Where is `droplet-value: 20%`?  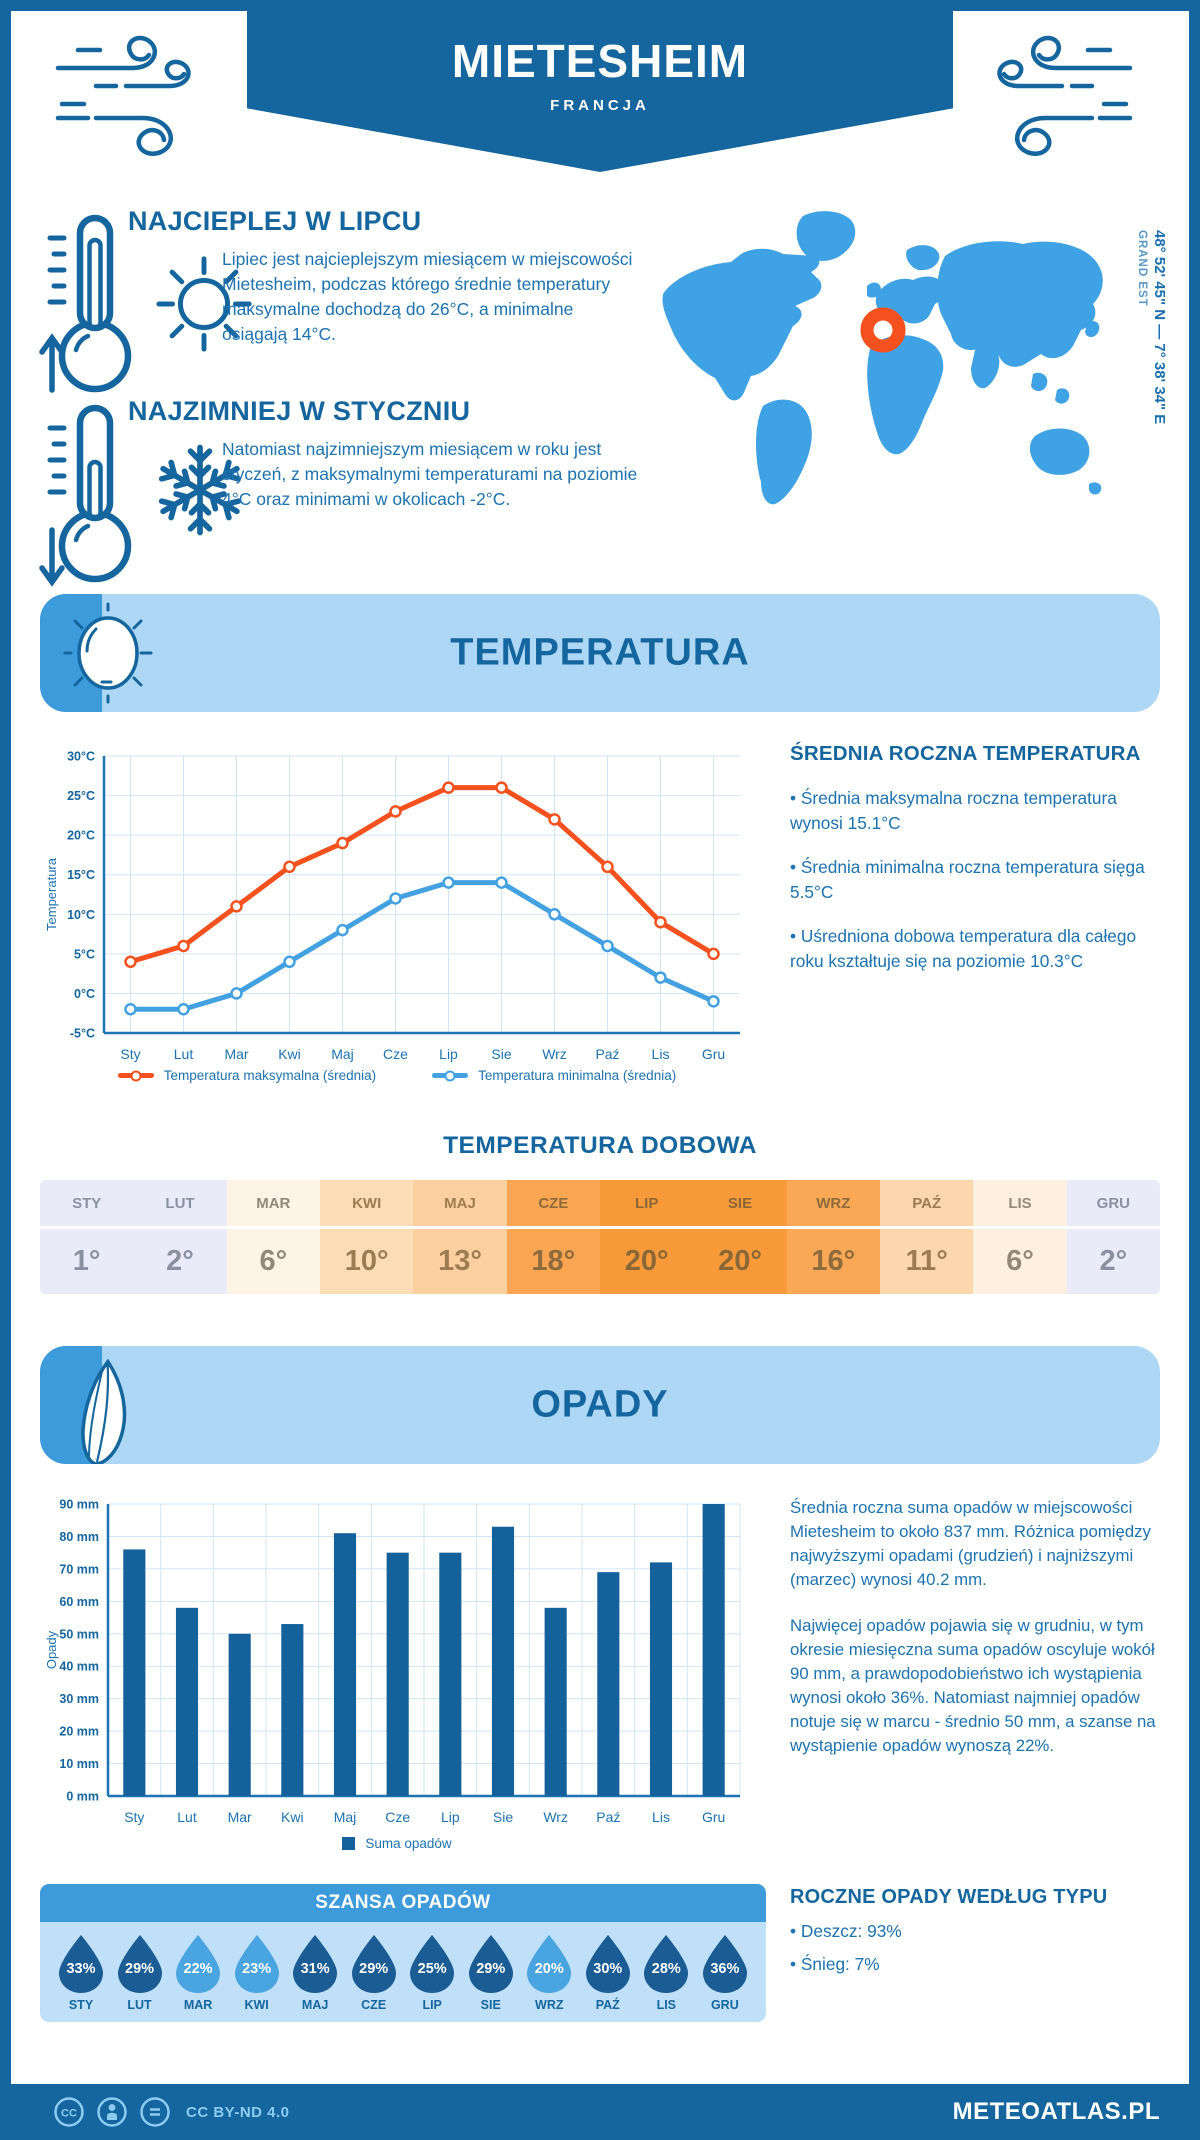
droplet-value: 20% is located at coordinates (549, 1969).